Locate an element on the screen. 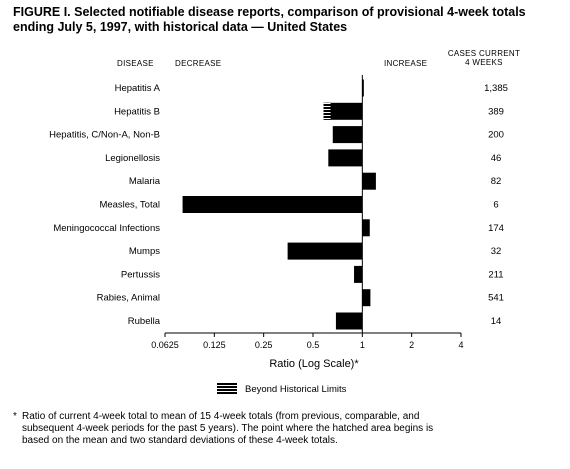 This screenshot has width=570, height=469. cases-column-header: CASES CURRENT 4 WEEKS is located at coordinates (484, 58).